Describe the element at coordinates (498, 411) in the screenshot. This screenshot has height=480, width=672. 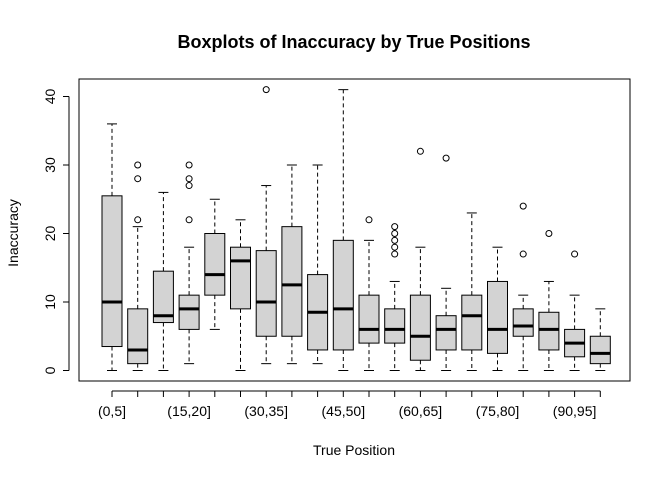
I see `x-tick-label-15: (75,80]` at that location.